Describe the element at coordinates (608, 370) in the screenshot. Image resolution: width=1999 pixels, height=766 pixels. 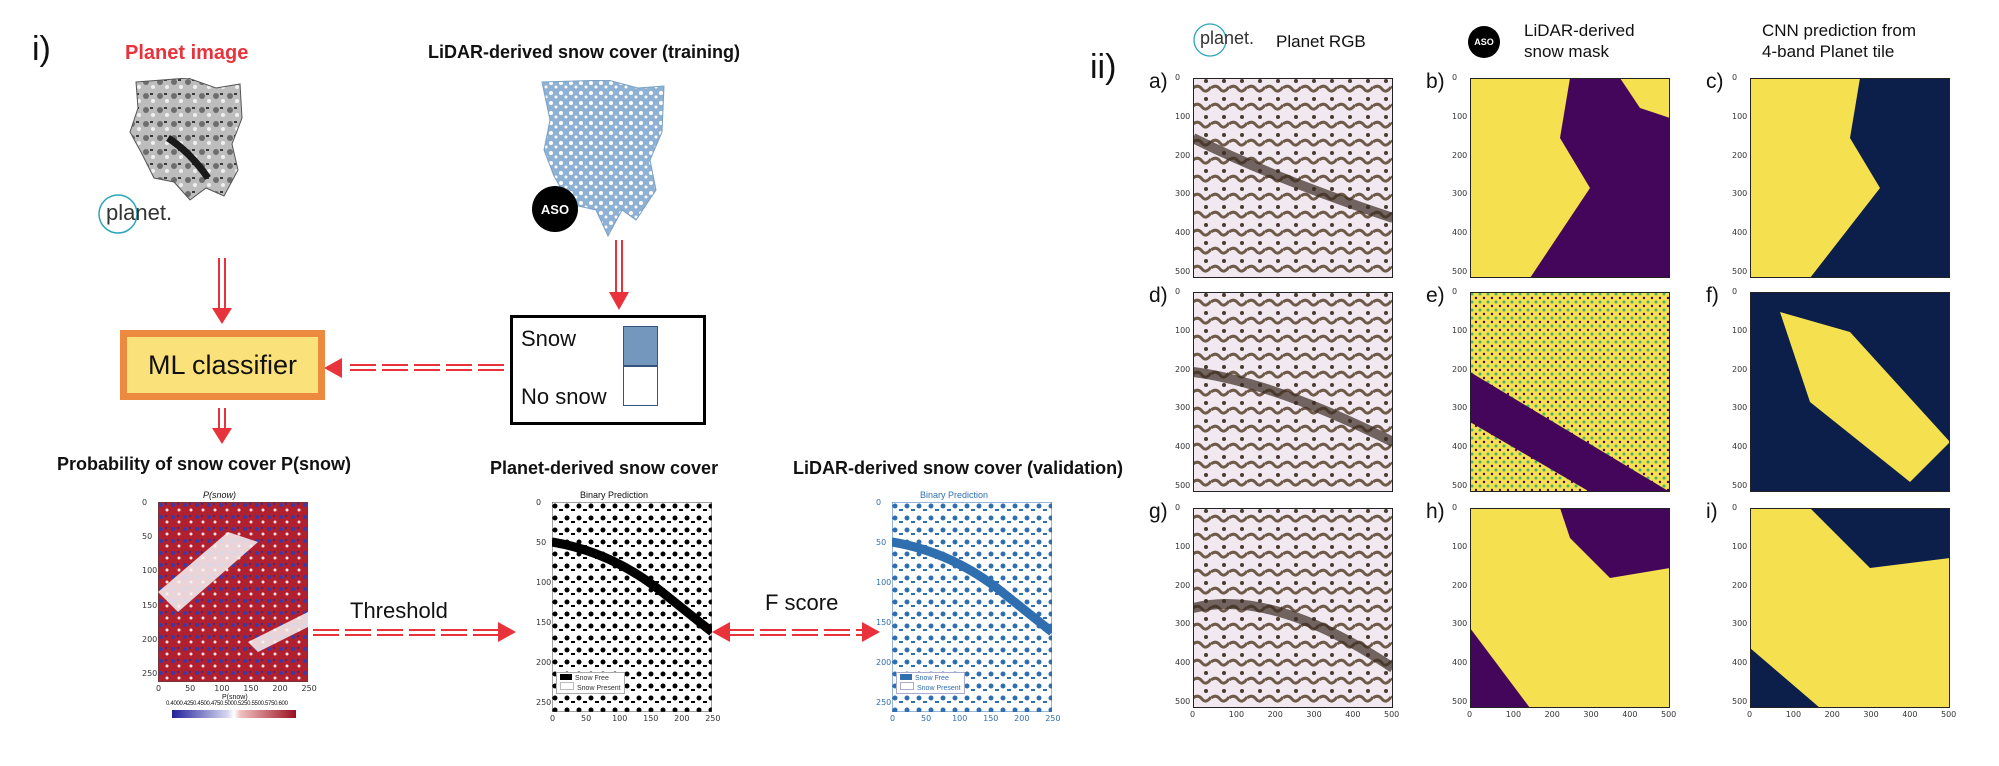
I see `snow-legend-box: Snow No snow` at that location.